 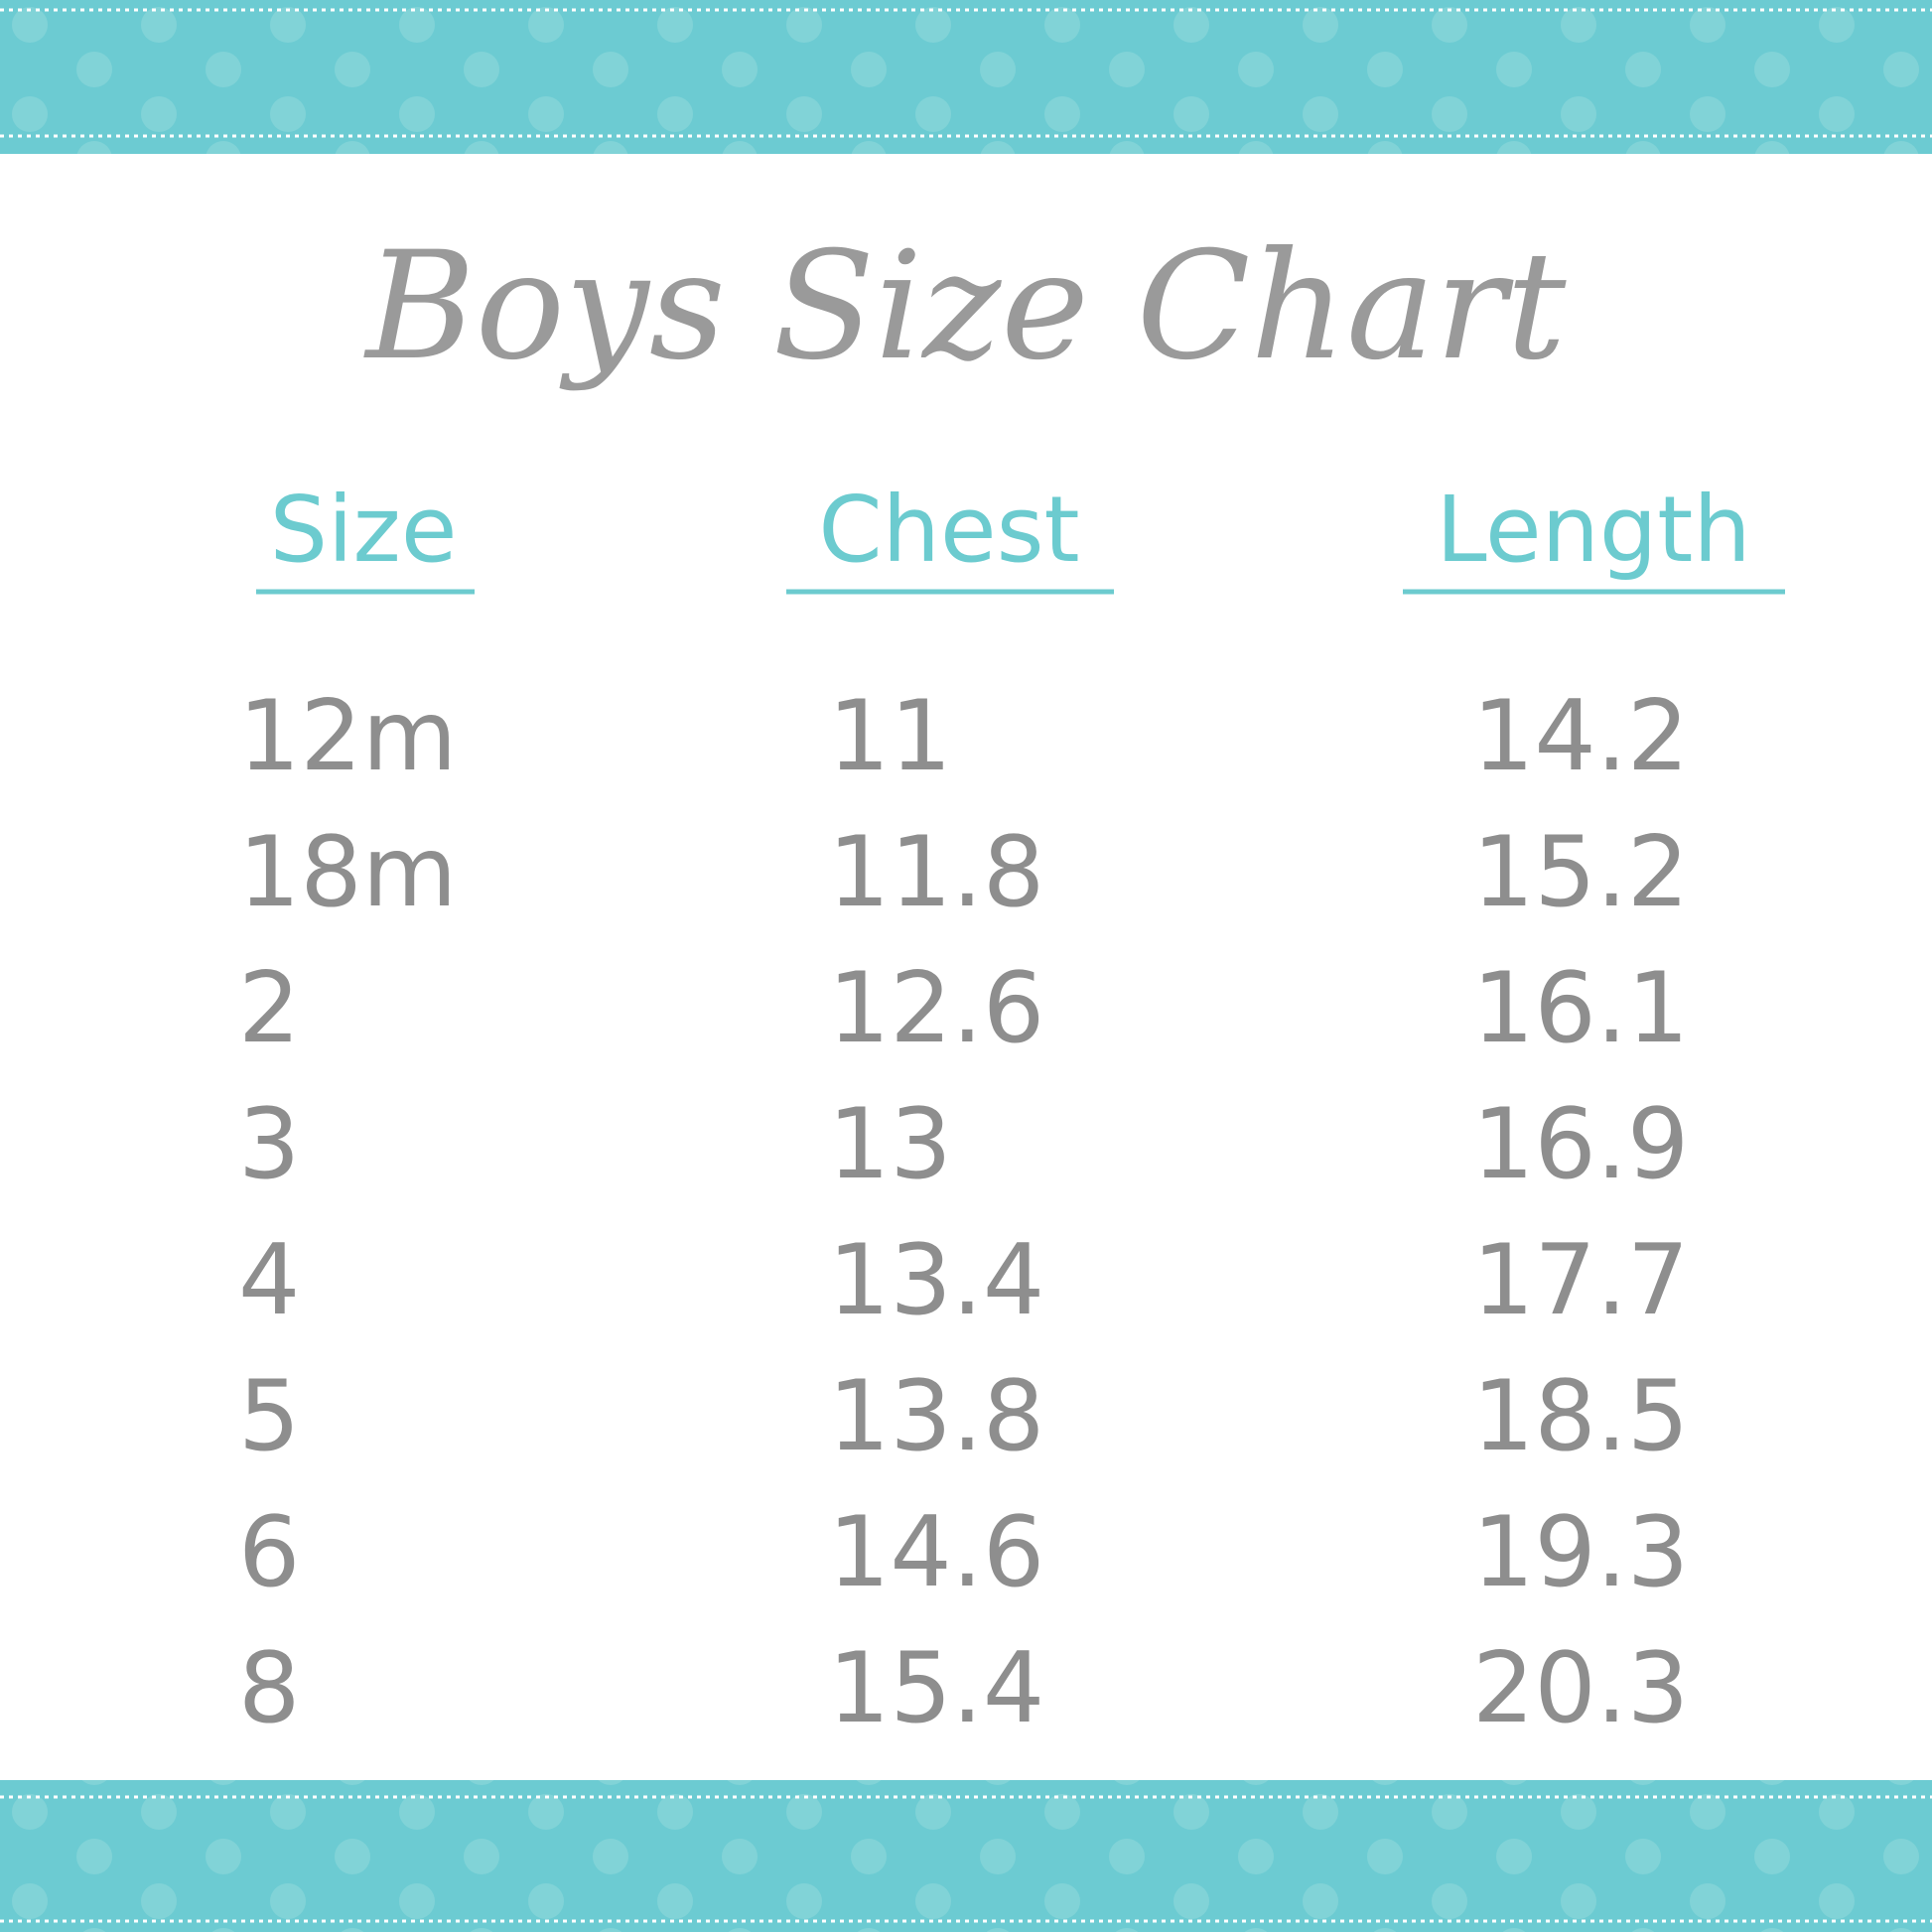 I want to click on table-cell: 18.5, so click(x=1581, y=1417).